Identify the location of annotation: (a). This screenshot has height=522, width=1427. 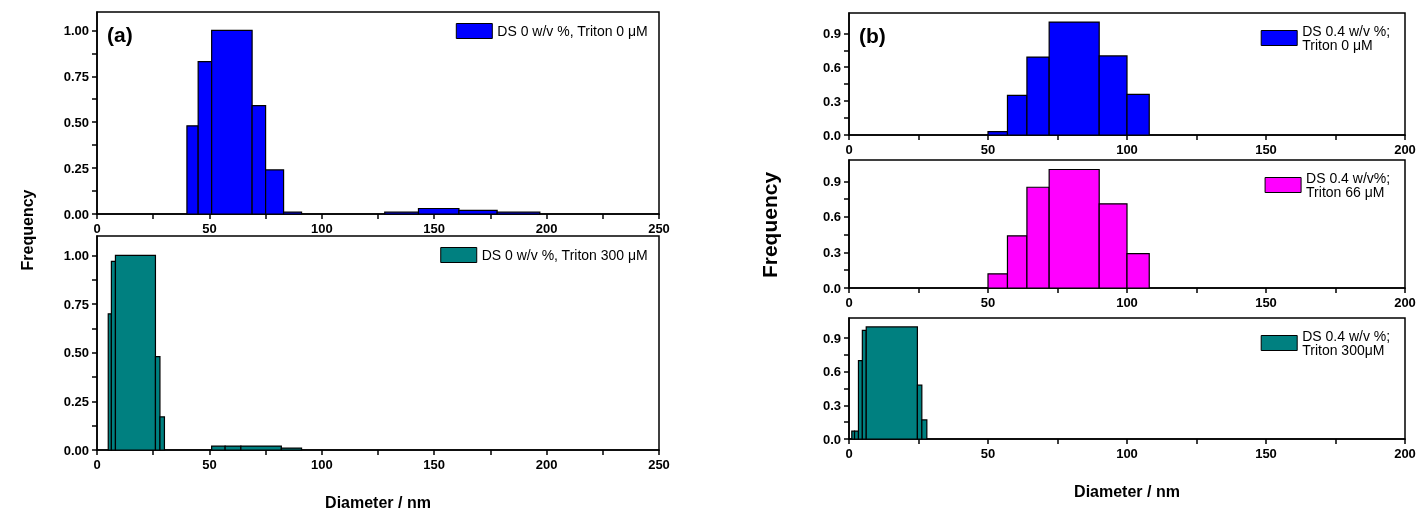
(120, 34).